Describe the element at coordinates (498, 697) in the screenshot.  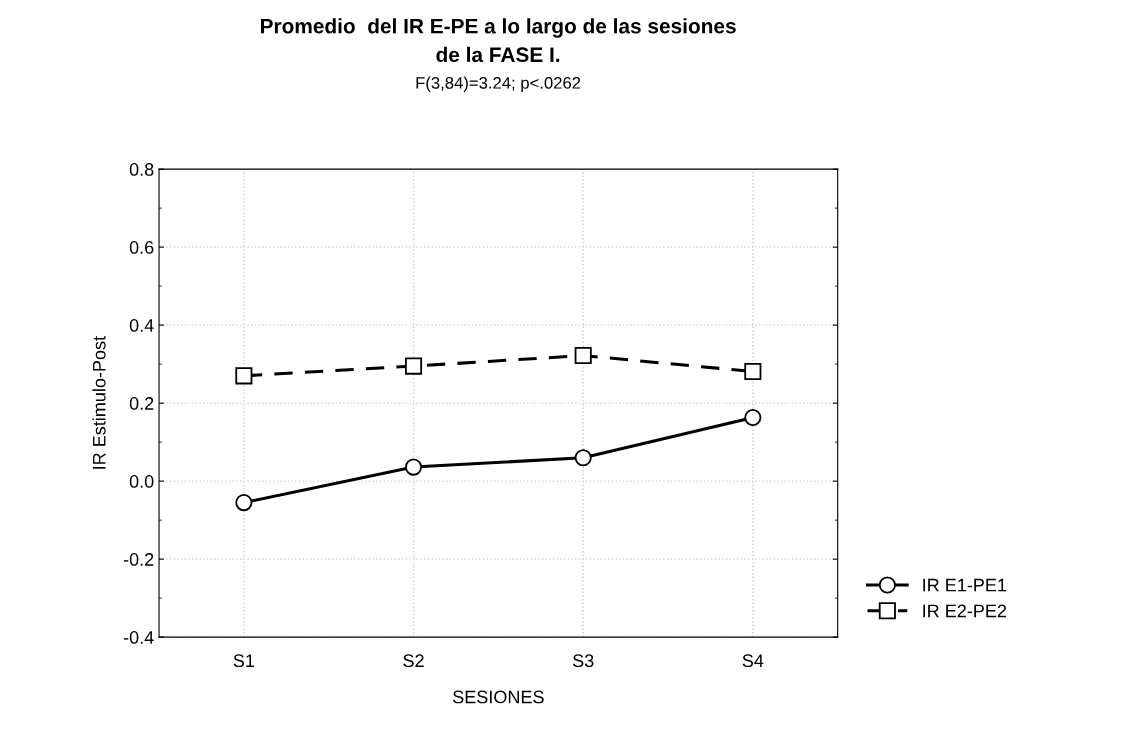
I see `x-axis-title: SESIONES` at that location.